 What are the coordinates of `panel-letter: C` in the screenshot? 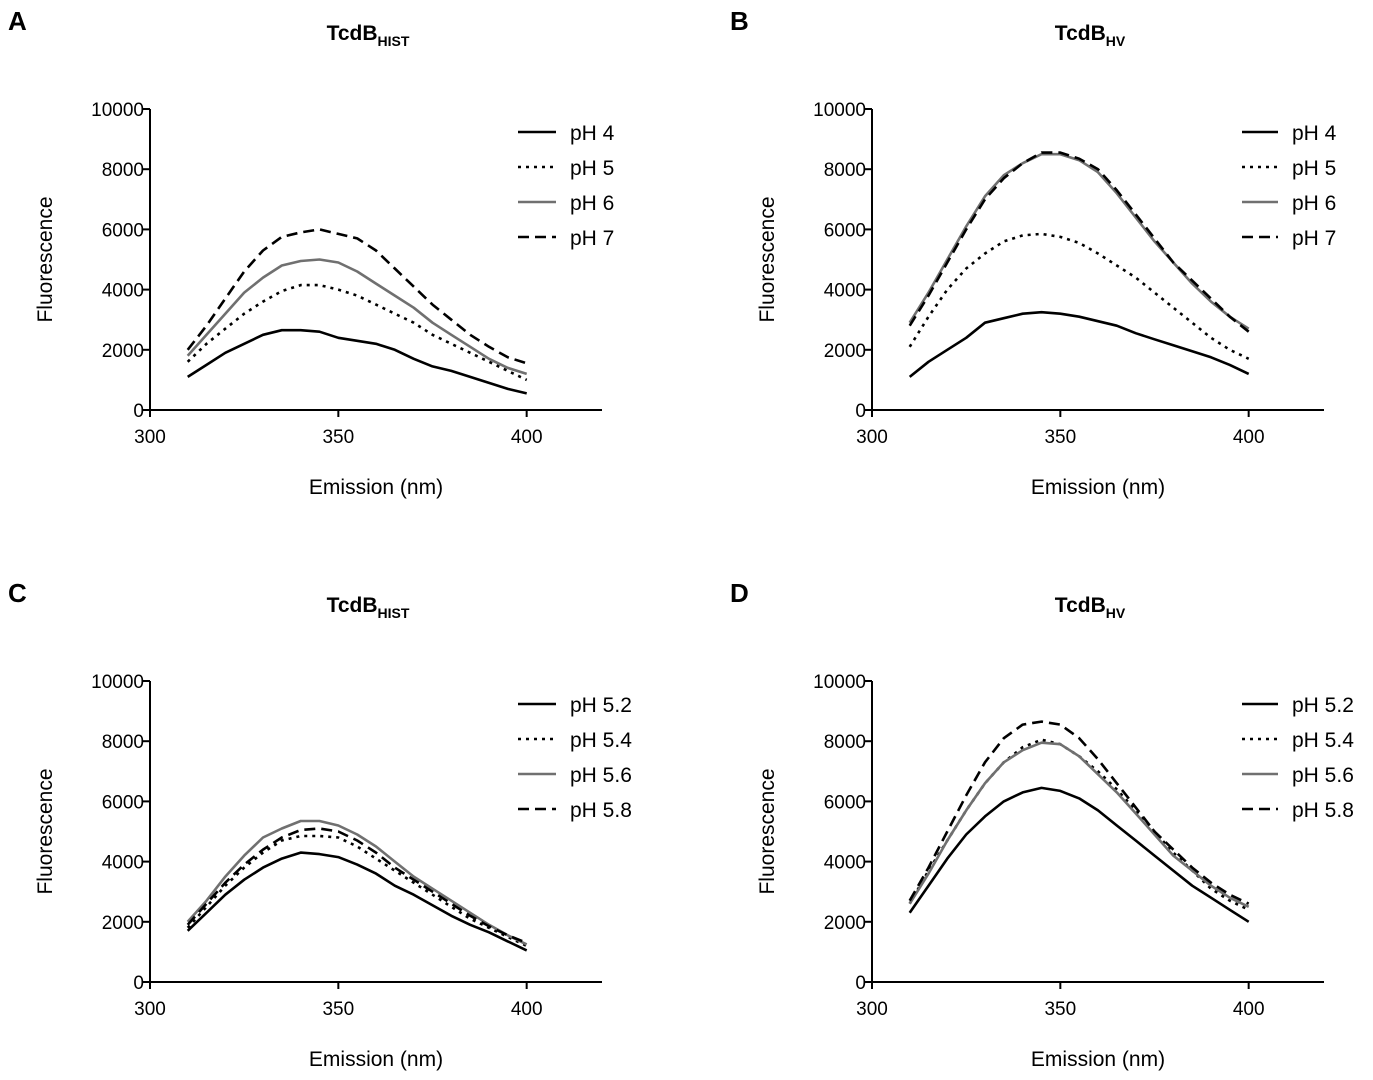 It's located at (17, 593).